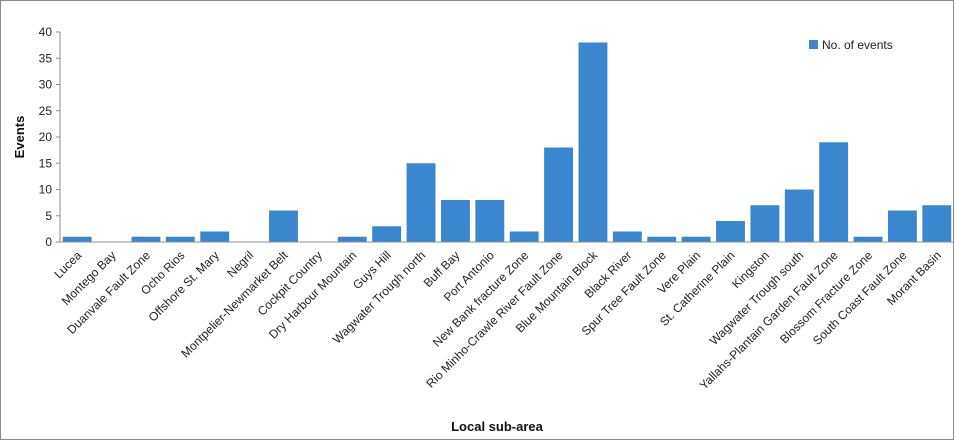 This screenshot has width=956, height=442. I want to click on y-tick-label: 40, so click(46, 32).